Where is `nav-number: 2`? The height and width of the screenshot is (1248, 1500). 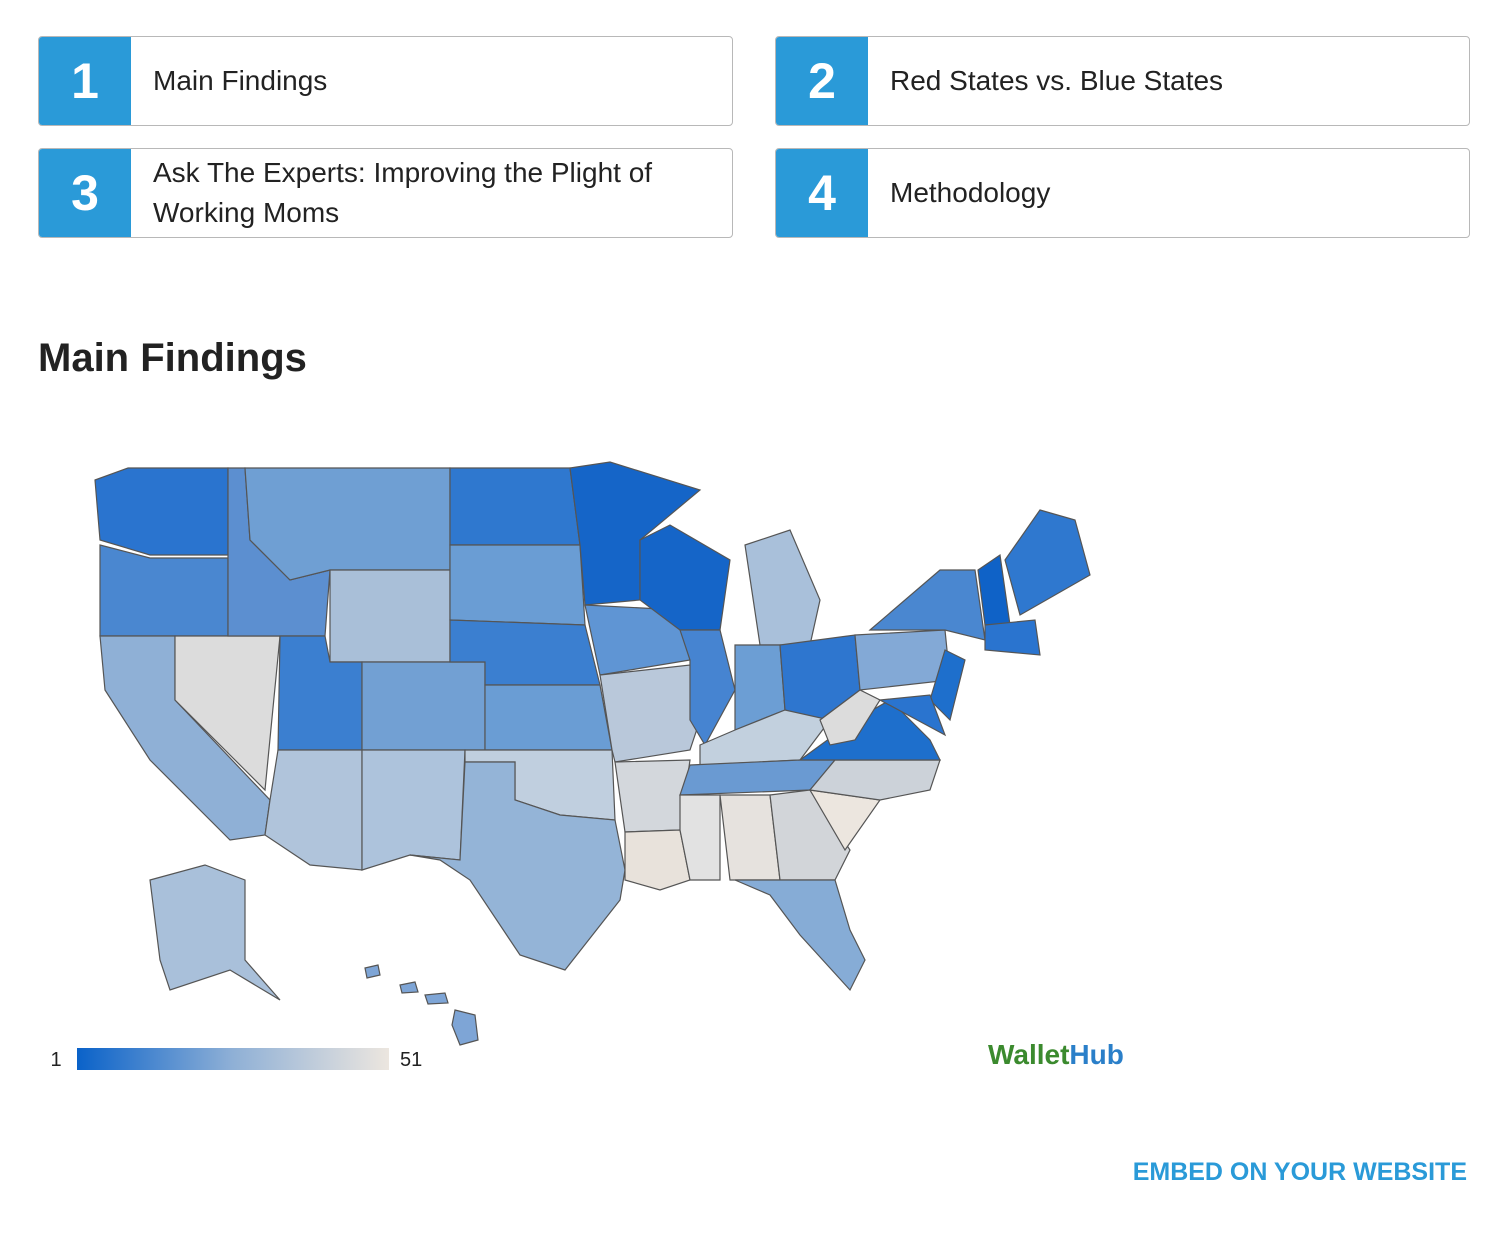 nav-number: 2 is located at coordinates (822, 81).